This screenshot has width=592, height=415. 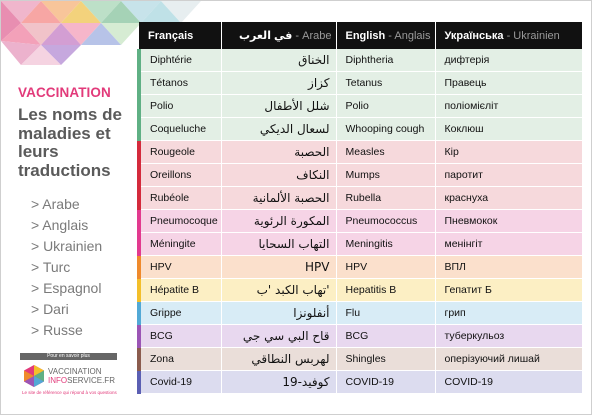 I want to click on table-row: Rubéole الحصبة الألمانية Rubella краснуха, so click(x=359, y=198).